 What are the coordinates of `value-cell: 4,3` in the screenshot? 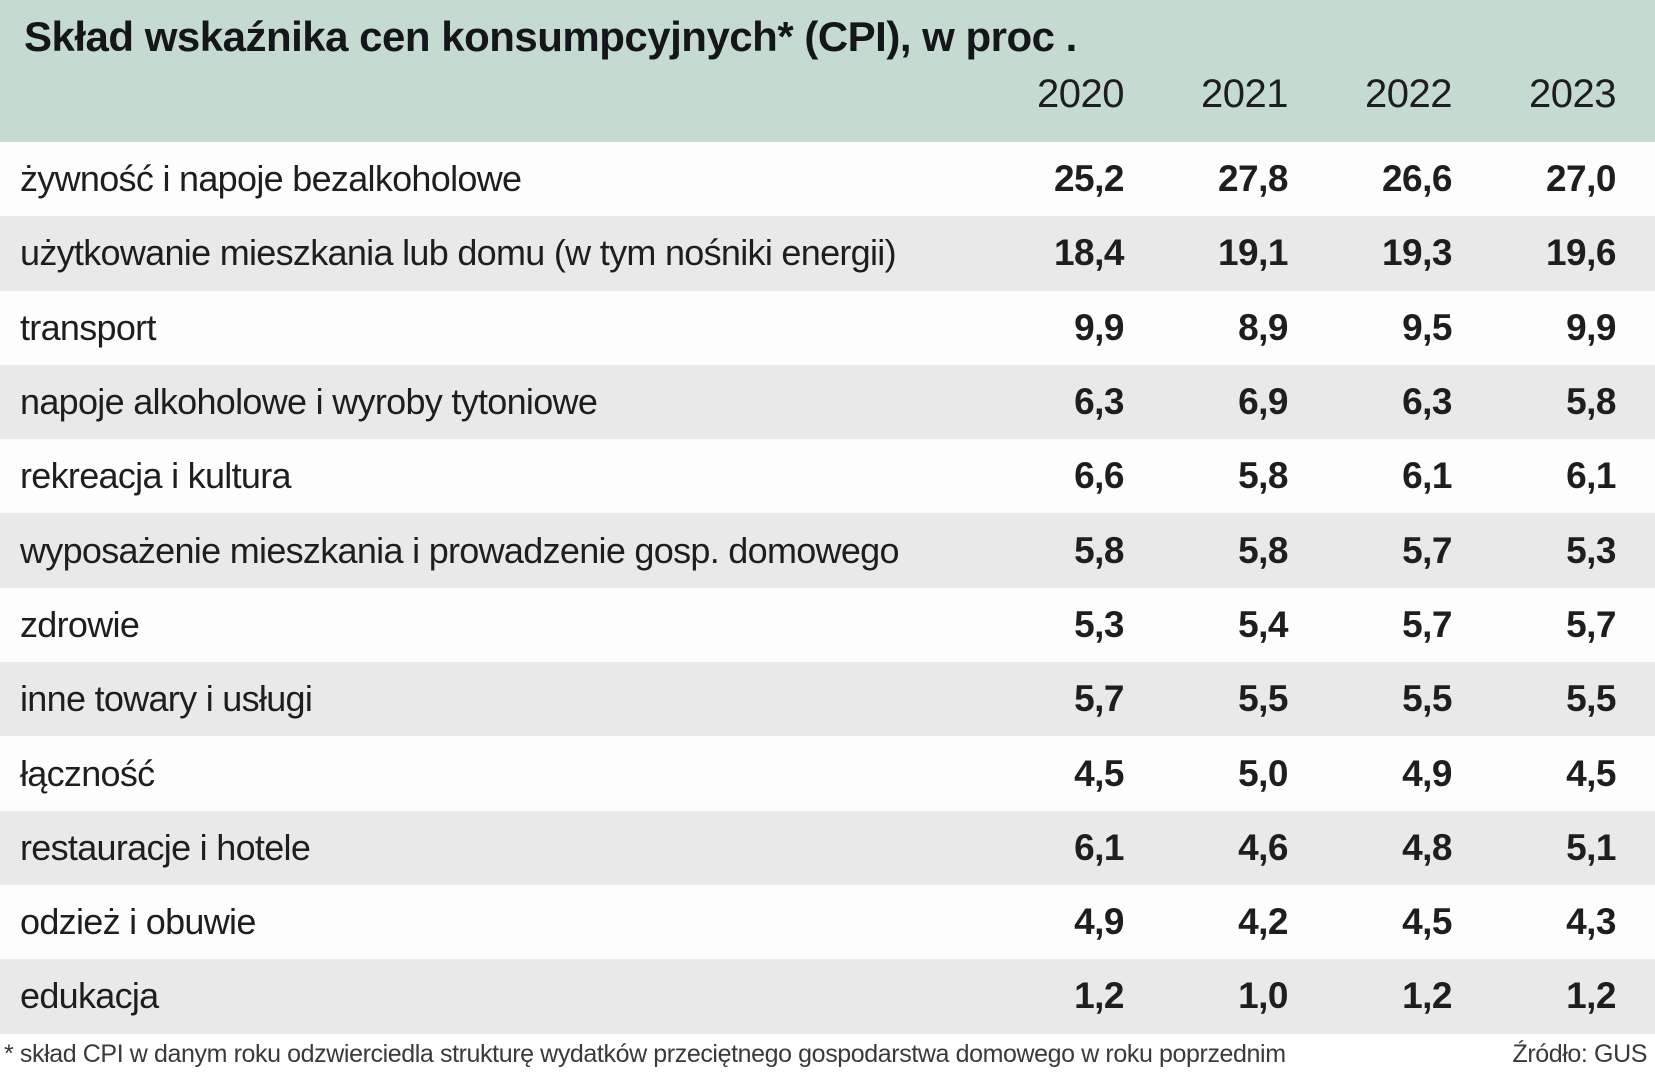 It's located at (1591, 922).